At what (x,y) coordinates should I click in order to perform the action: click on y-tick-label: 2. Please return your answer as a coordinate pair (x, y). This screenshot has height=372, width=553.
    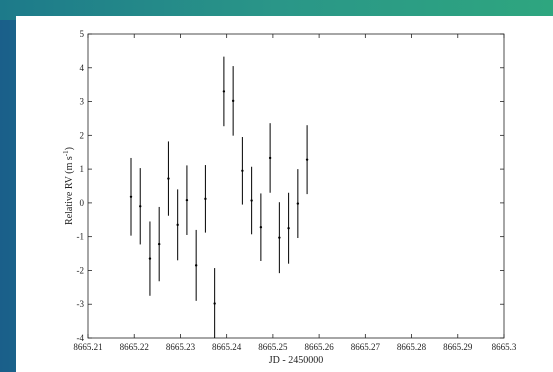
    Looking at the image, I should click on (82, 135).